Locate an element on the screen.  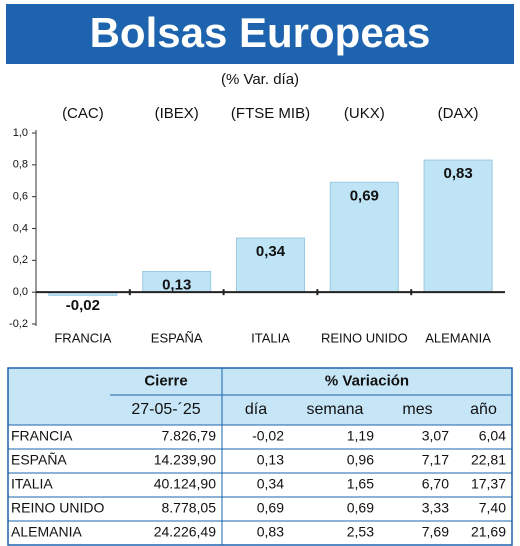
y-tick-label: 0,4 is located at coordinates (20, 228).